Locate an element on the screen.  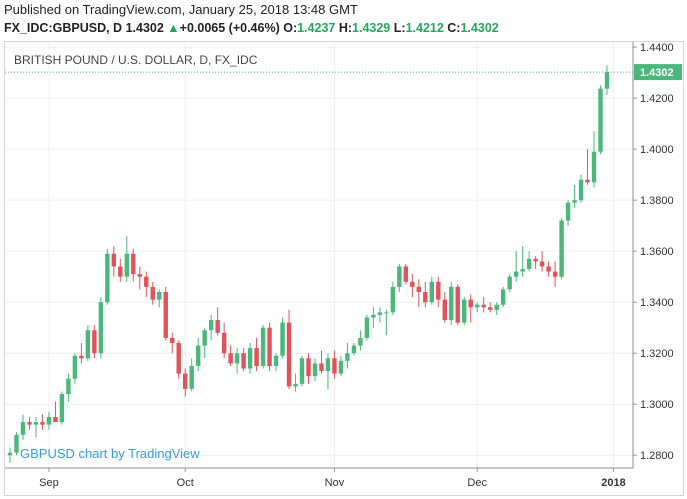
low-value: 1.4212 is located at coordinates (424, 28).